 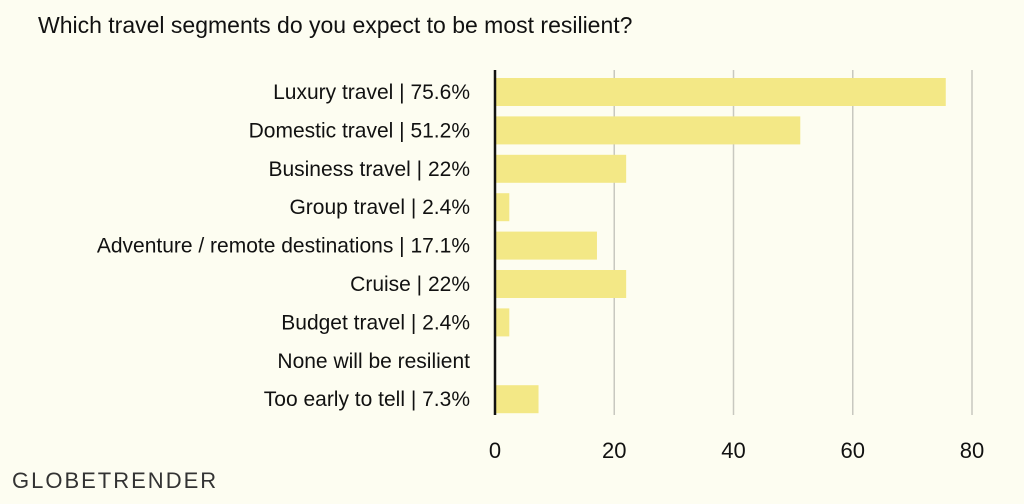 What do you see at coordinates (853, 450) in the screenshot?
I see `x-tick-label: 60` at bounding box center [853, 450].